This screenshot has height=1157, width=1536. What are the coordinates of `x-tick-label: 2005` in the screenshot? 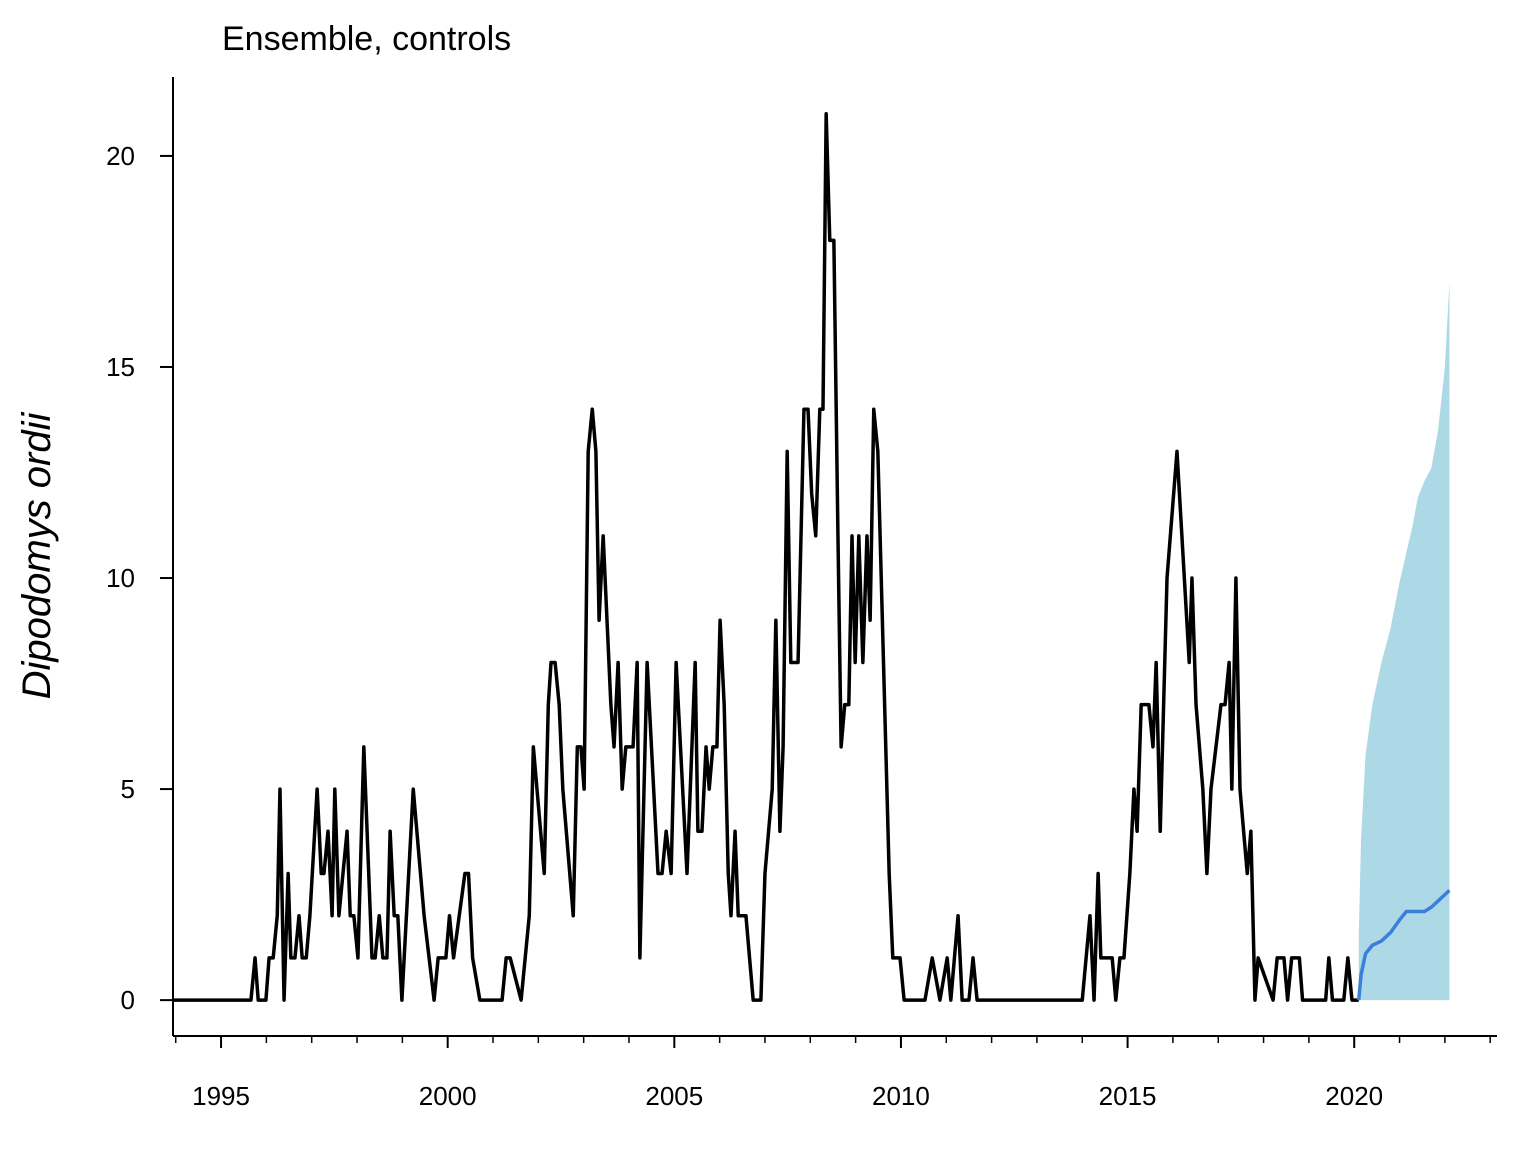 It's located at (674, 1096).